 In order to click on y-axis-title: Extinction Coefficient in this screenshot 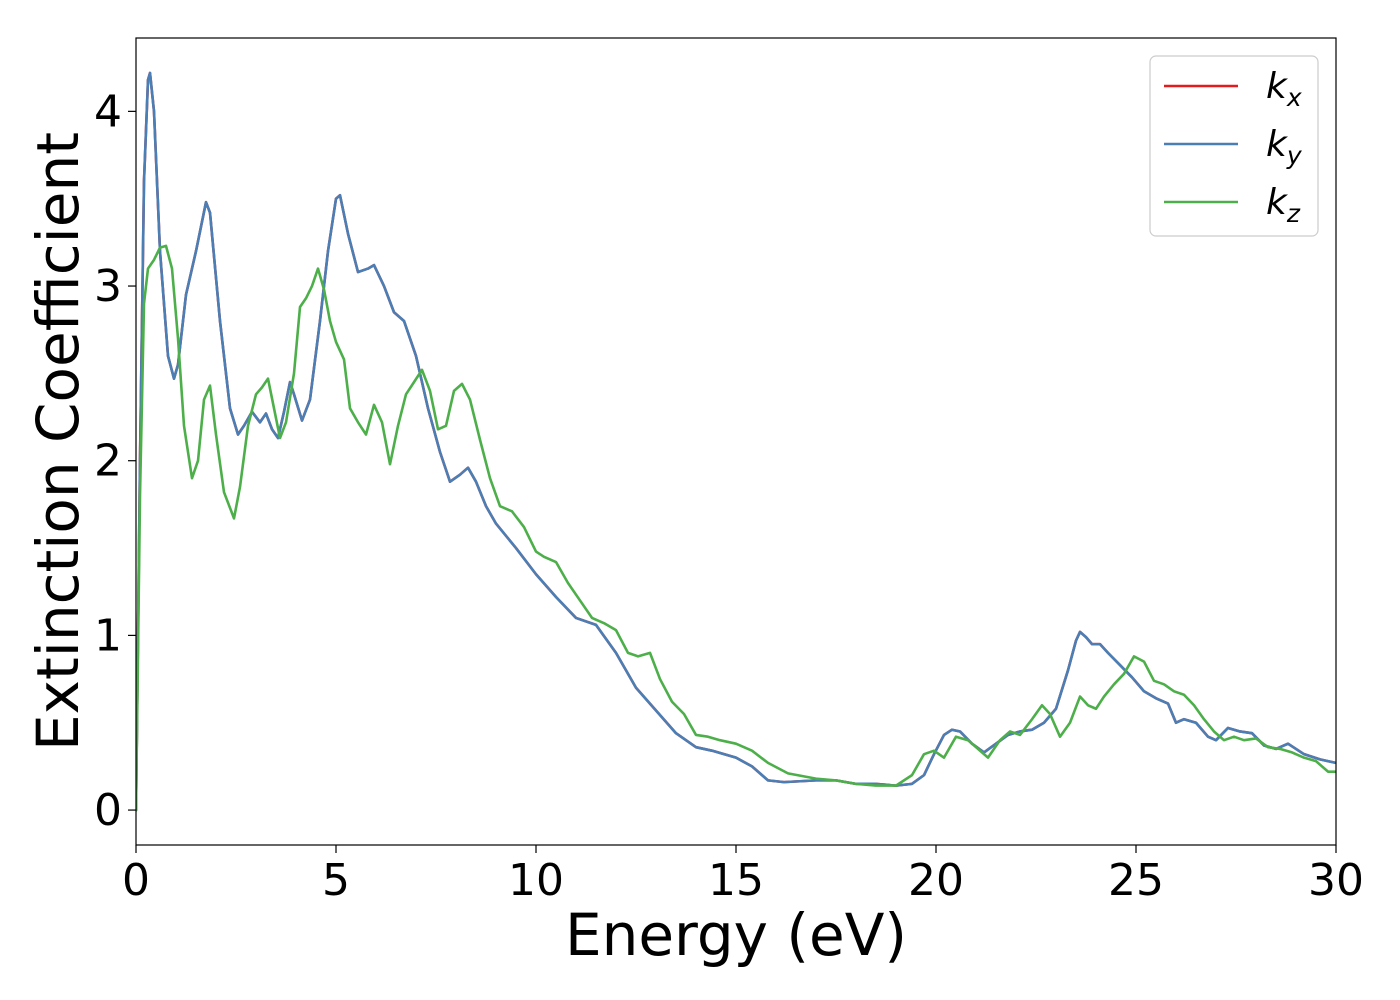, I will do `click(58, 441)`.